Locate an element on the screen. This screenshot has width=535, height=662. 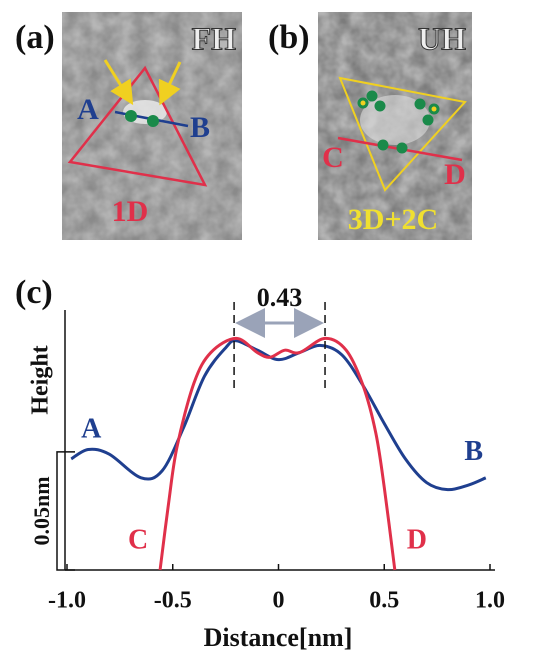
panel-label: (c) is located at coordinates (34, 292).